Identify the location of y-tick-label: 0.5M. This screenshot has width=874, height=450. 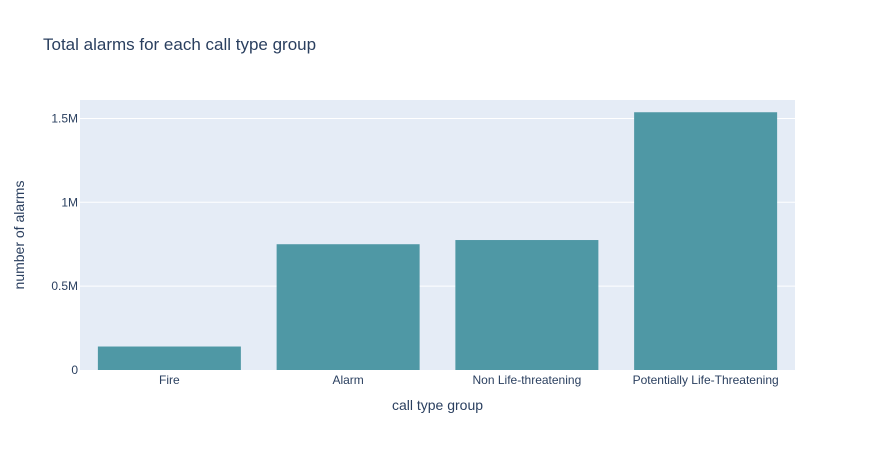
(64, 286).